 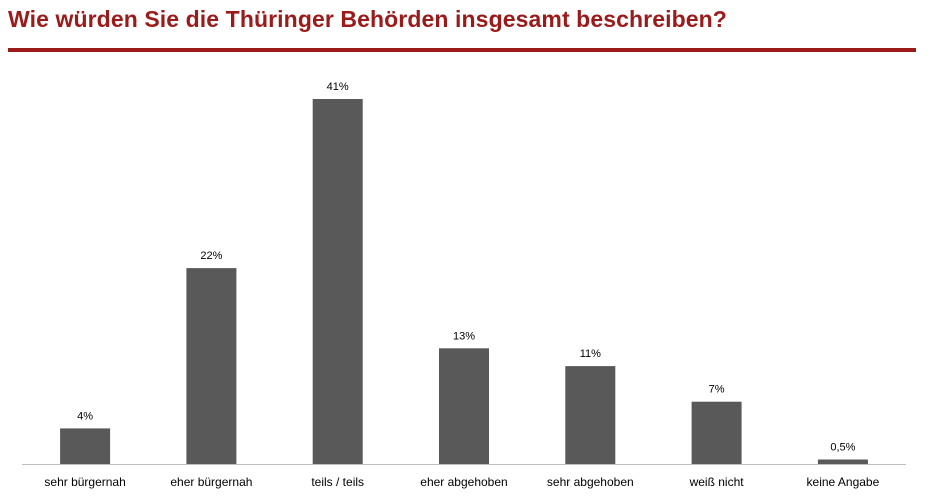 I want to click on bar-sehr-buergernah, so click(x=85, y=446).